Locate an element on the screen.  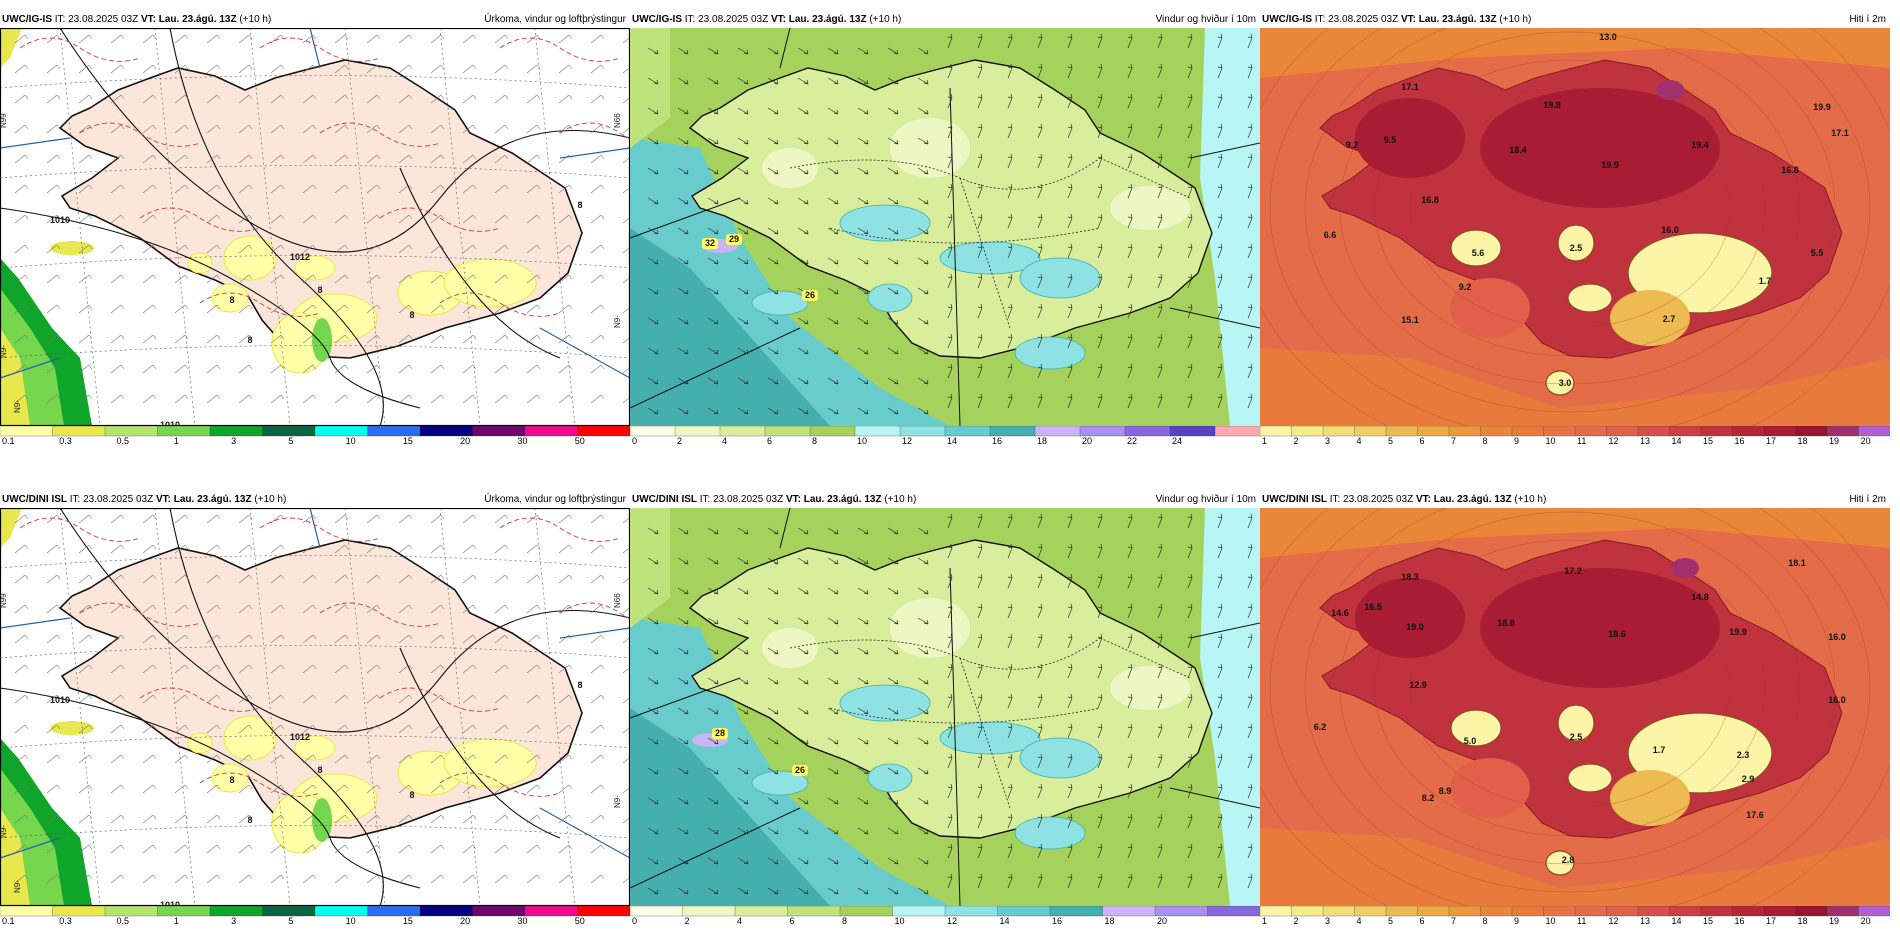
colorbar-label: 13 is located at coordinates (1645, 921).